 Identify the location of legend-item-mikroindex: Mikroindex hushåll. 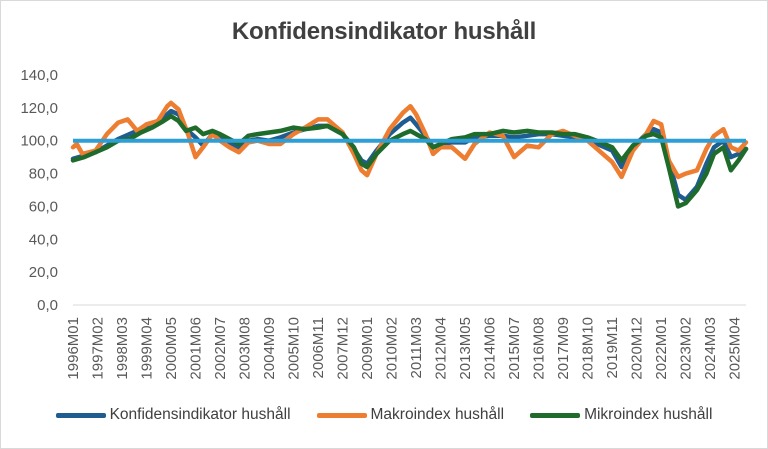
(621, 415).